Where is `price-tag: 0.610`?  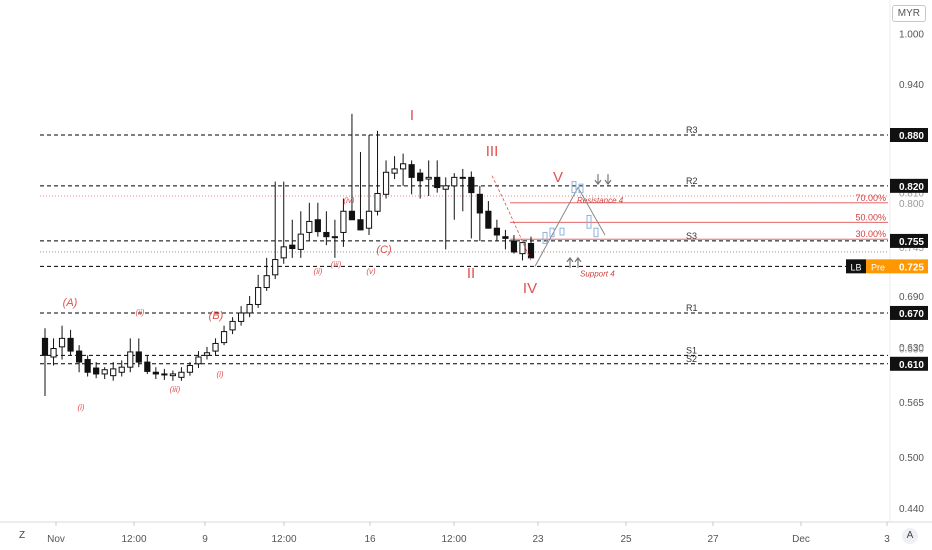 price-tag: 0.610 is located at coordinates (909, 363).